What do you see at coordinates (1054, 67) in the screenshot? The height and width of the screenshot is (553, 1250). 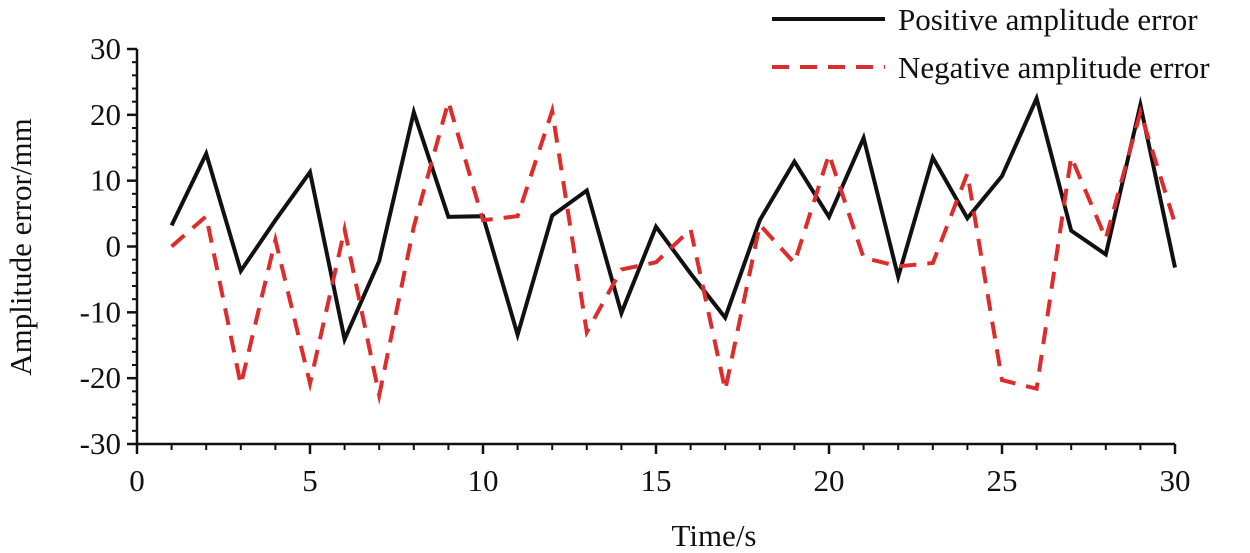 I see `legend-label: Negative amplitude error` at bounding box center [1054, 67].